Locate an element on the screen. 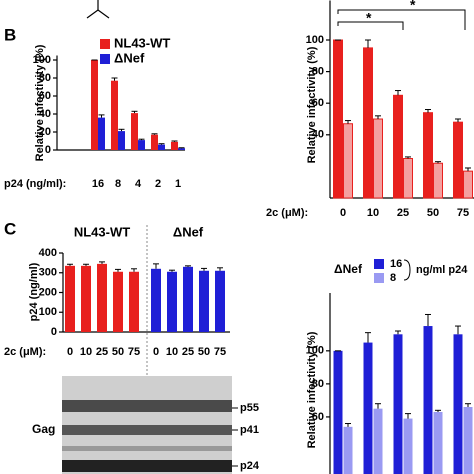  band-label: p41 is located at coordinates (249, 430).